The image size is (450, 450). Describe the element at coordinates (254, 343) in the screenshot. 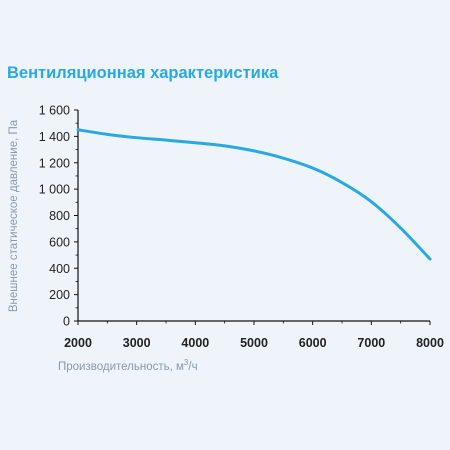

I see `x-tick-label: 5000` at that location.